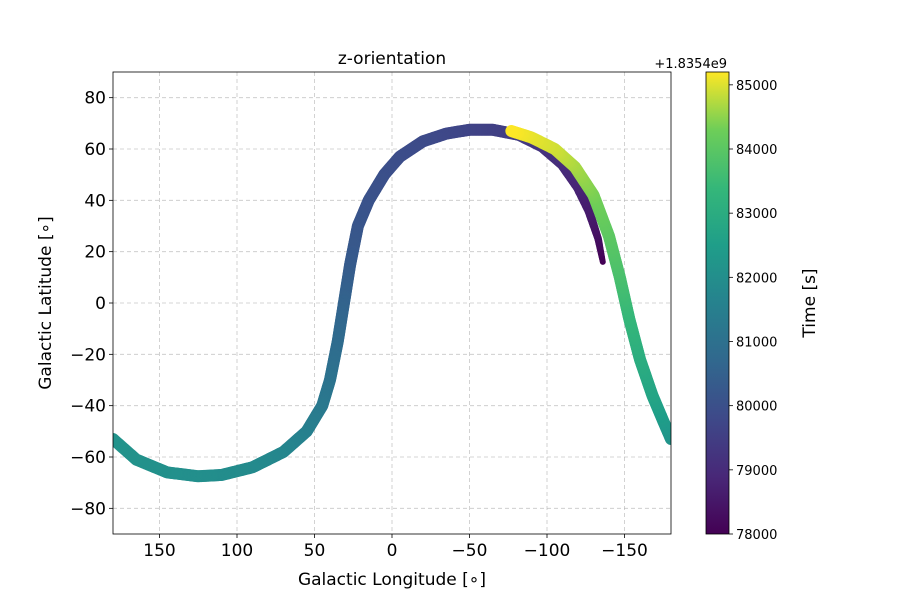  Describe the element at coordinates (756, 150) in the screenshot. I see `colorbar-tick-label: 84000` at that location.